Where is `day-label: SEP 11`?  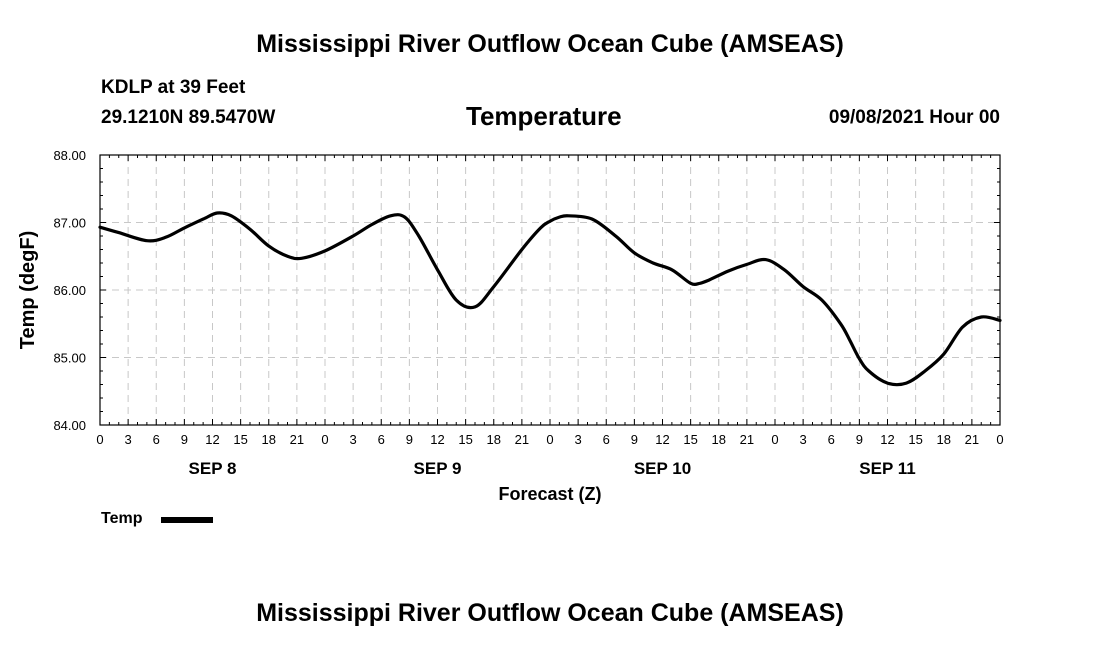
day-label: SEP 11 is located at coordinates (887, 468).